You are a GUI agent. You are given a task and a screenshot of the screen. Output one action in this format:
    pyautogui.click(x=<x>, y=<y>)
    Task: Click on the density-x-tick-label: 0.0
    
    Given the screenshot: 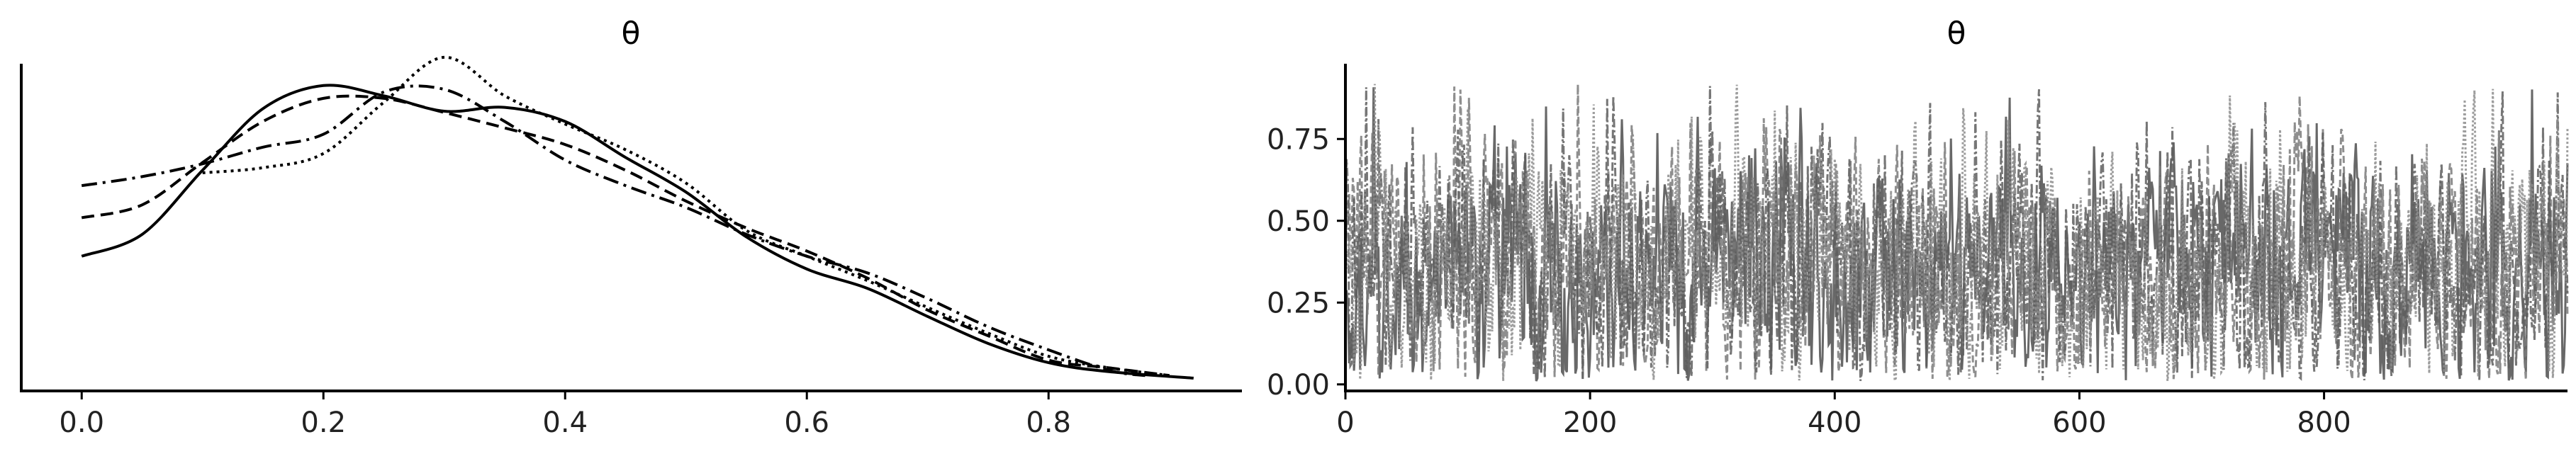 What is the action you would take?
    pyautogui.click(x=81, y=423)
    